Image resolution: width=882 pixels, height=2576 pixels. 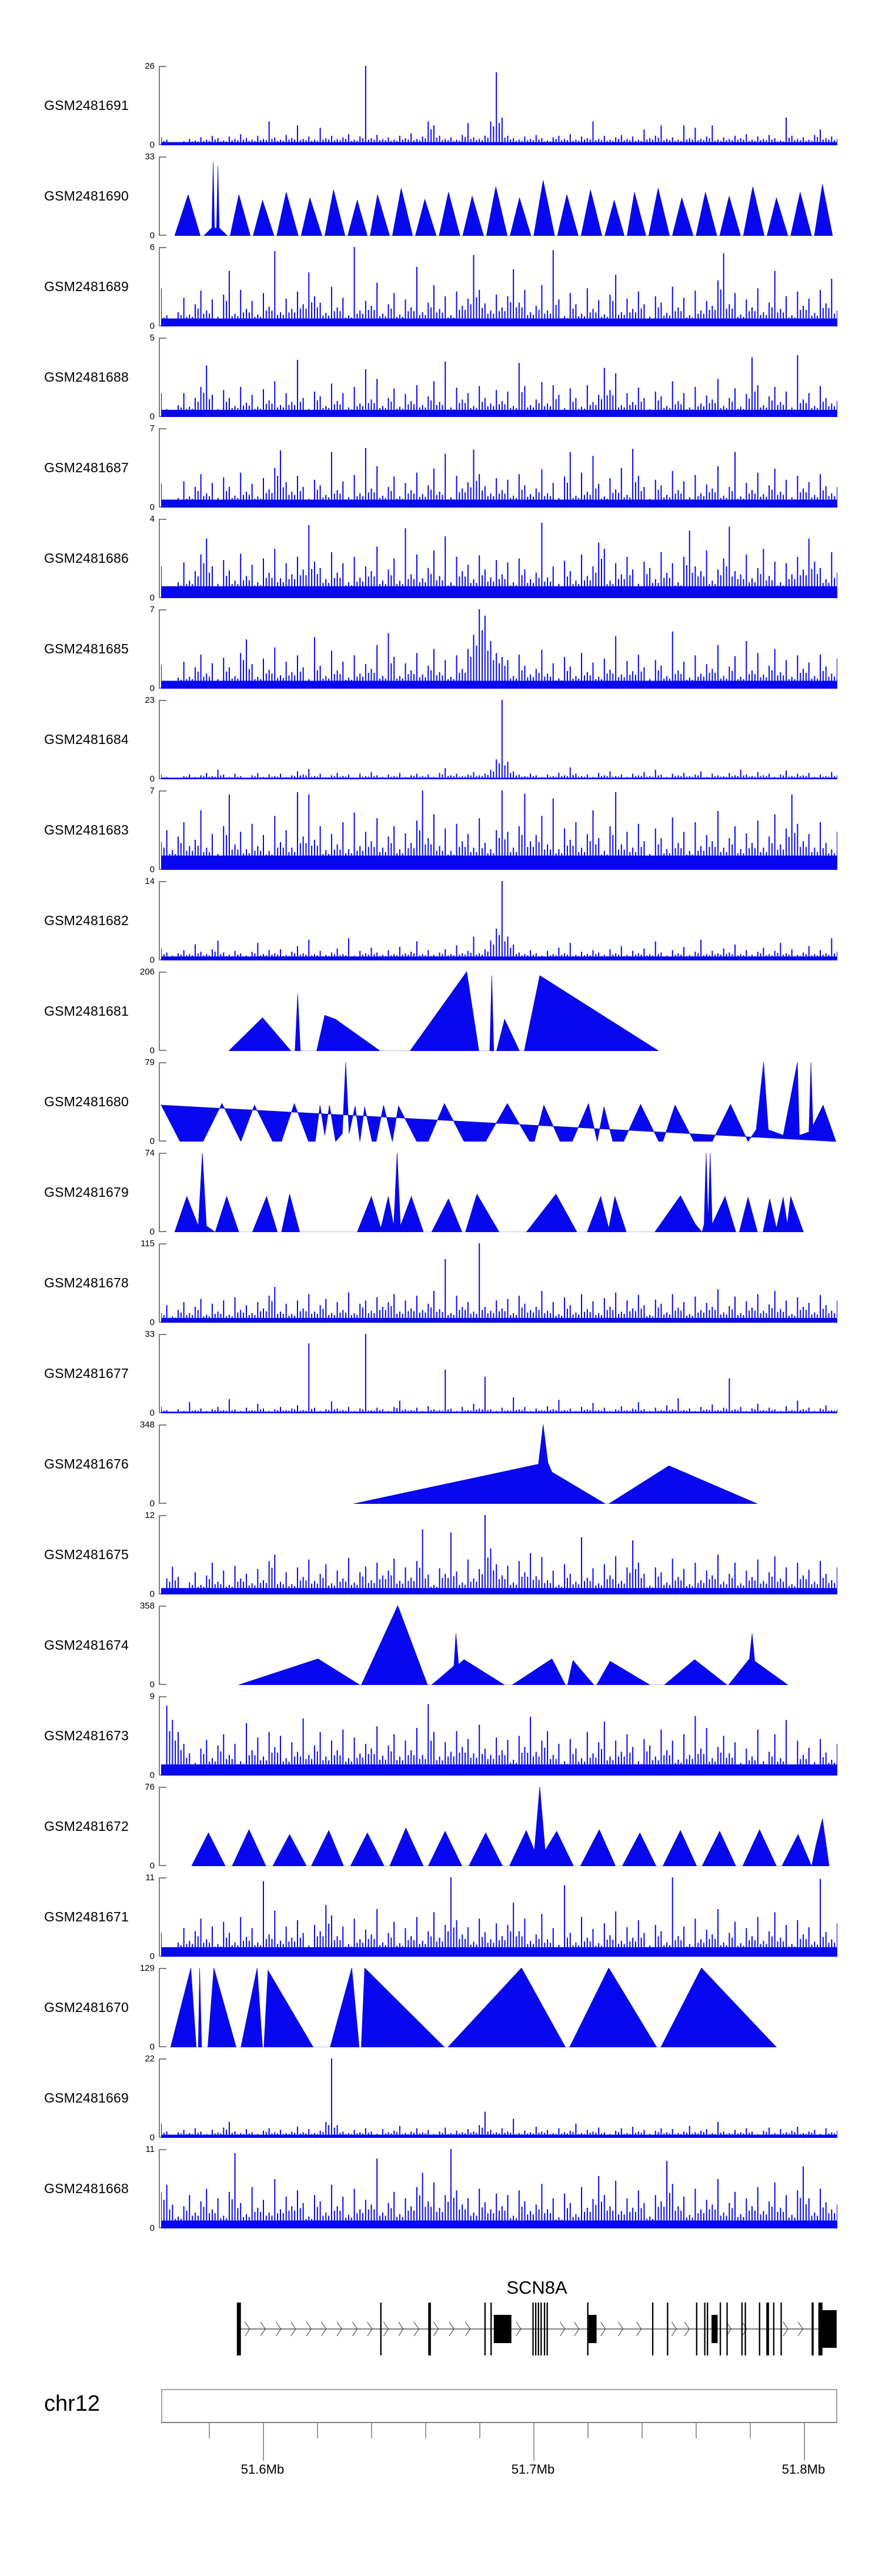 What do you see at coordinates (152, 338) in the screenshot?
I see `axis-max-label: 5` at bounding box center [152, 338].